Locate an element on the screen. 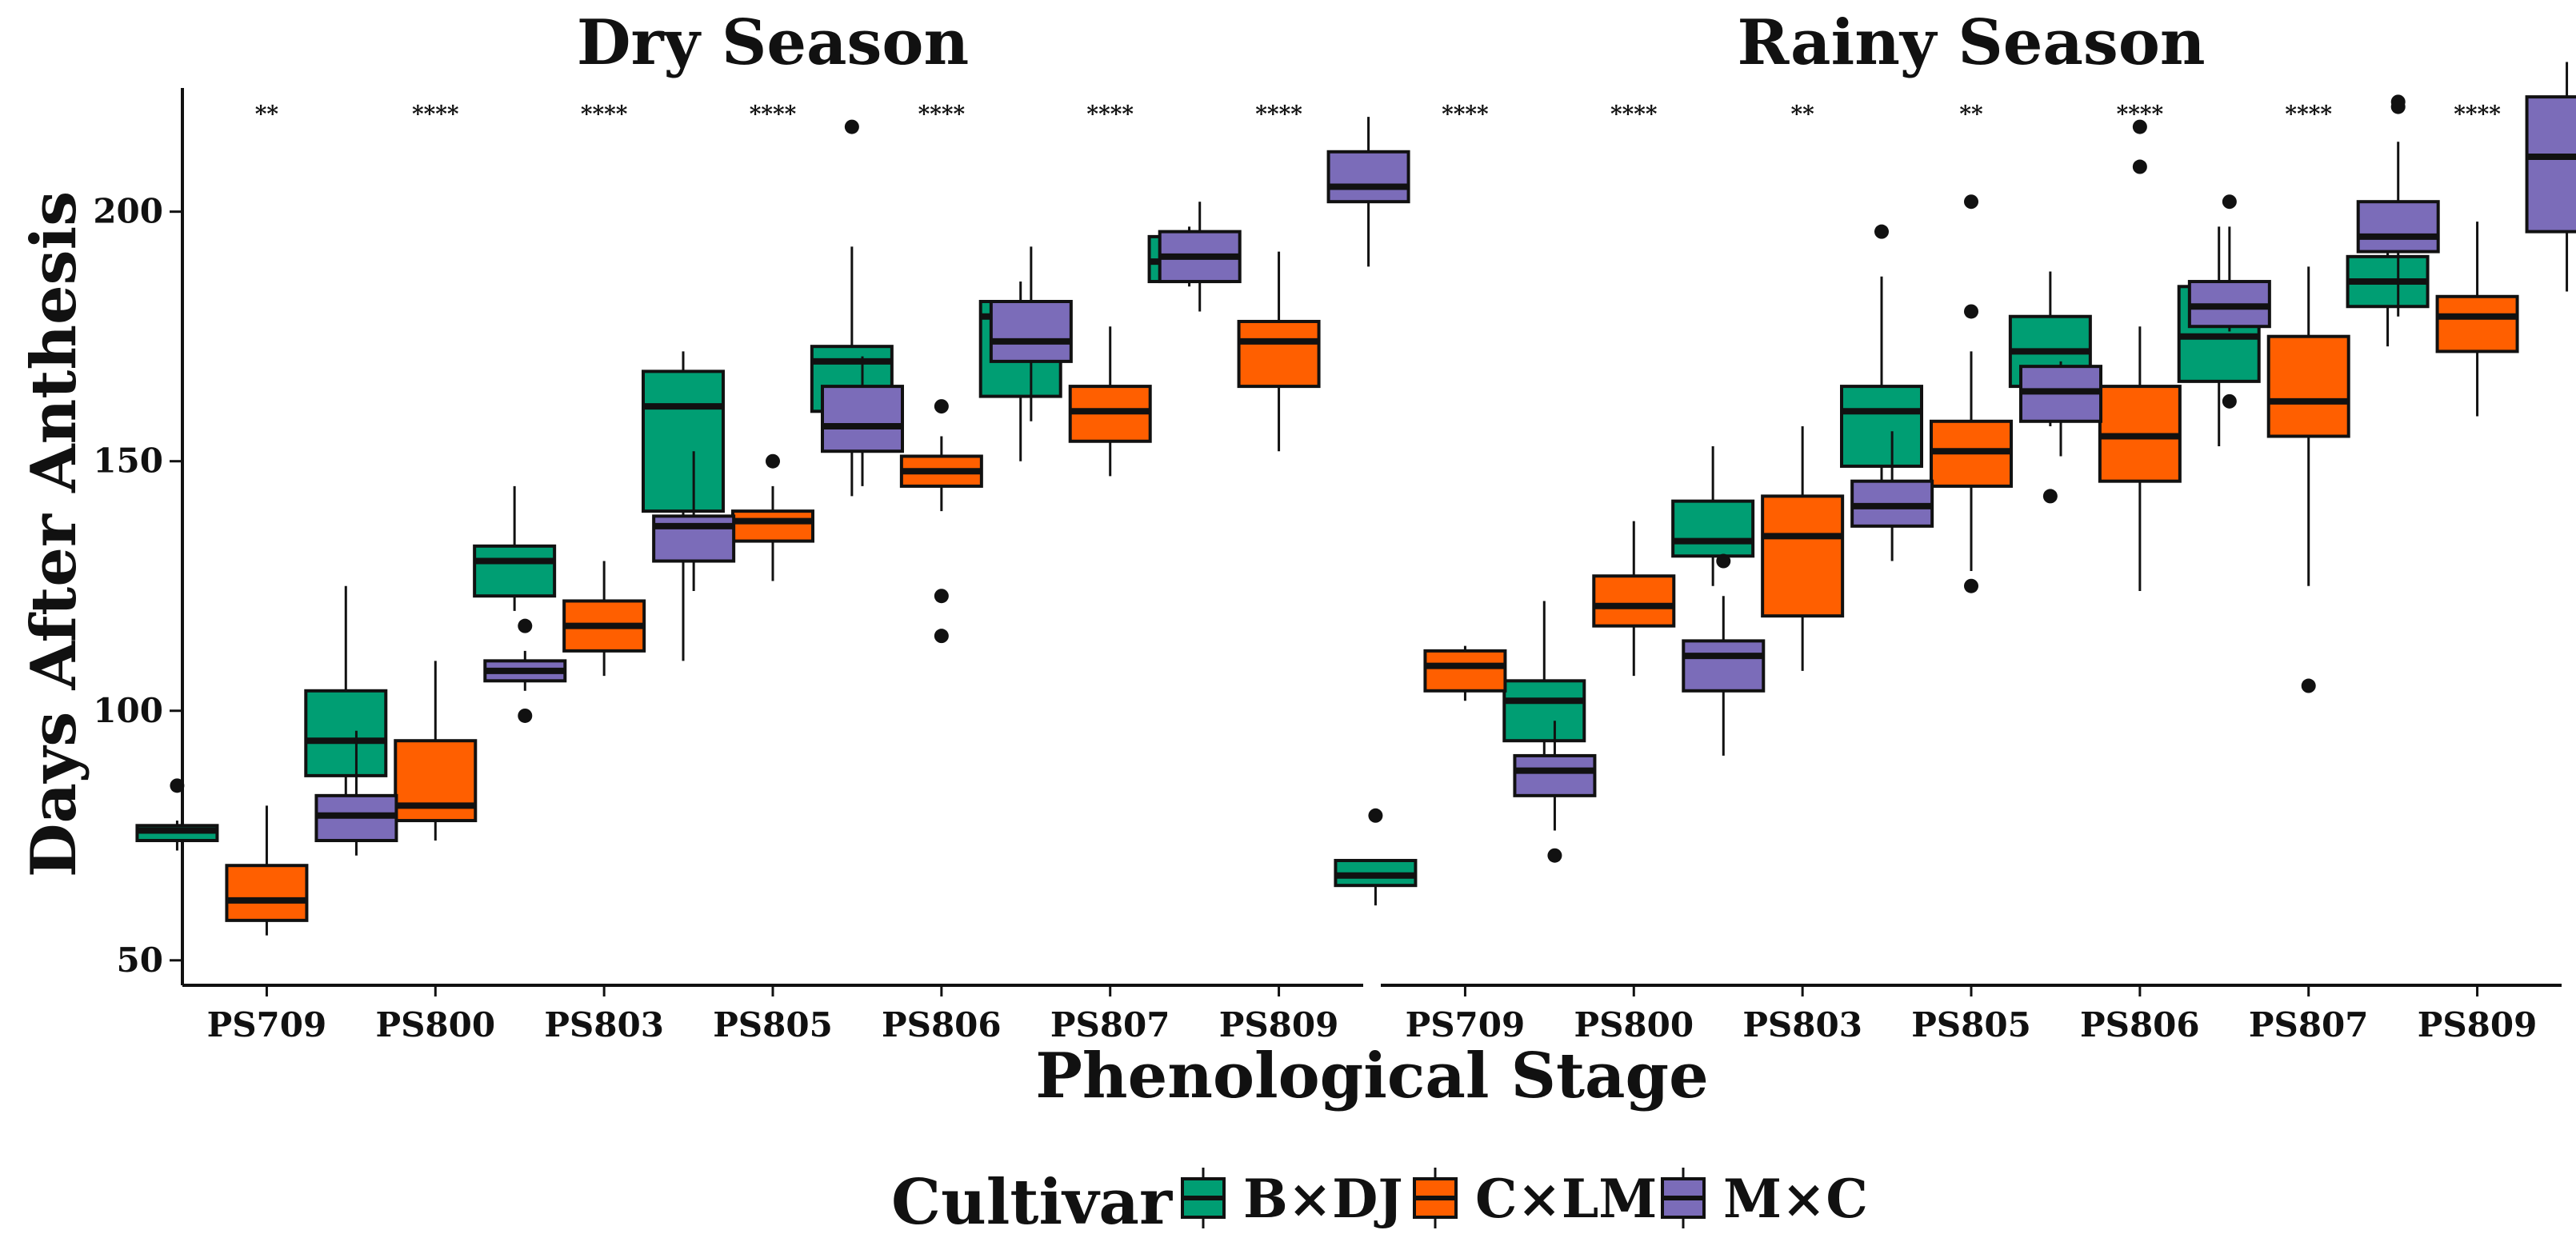  legend-item-label: M×C is located at coordinates (1795, 1199).